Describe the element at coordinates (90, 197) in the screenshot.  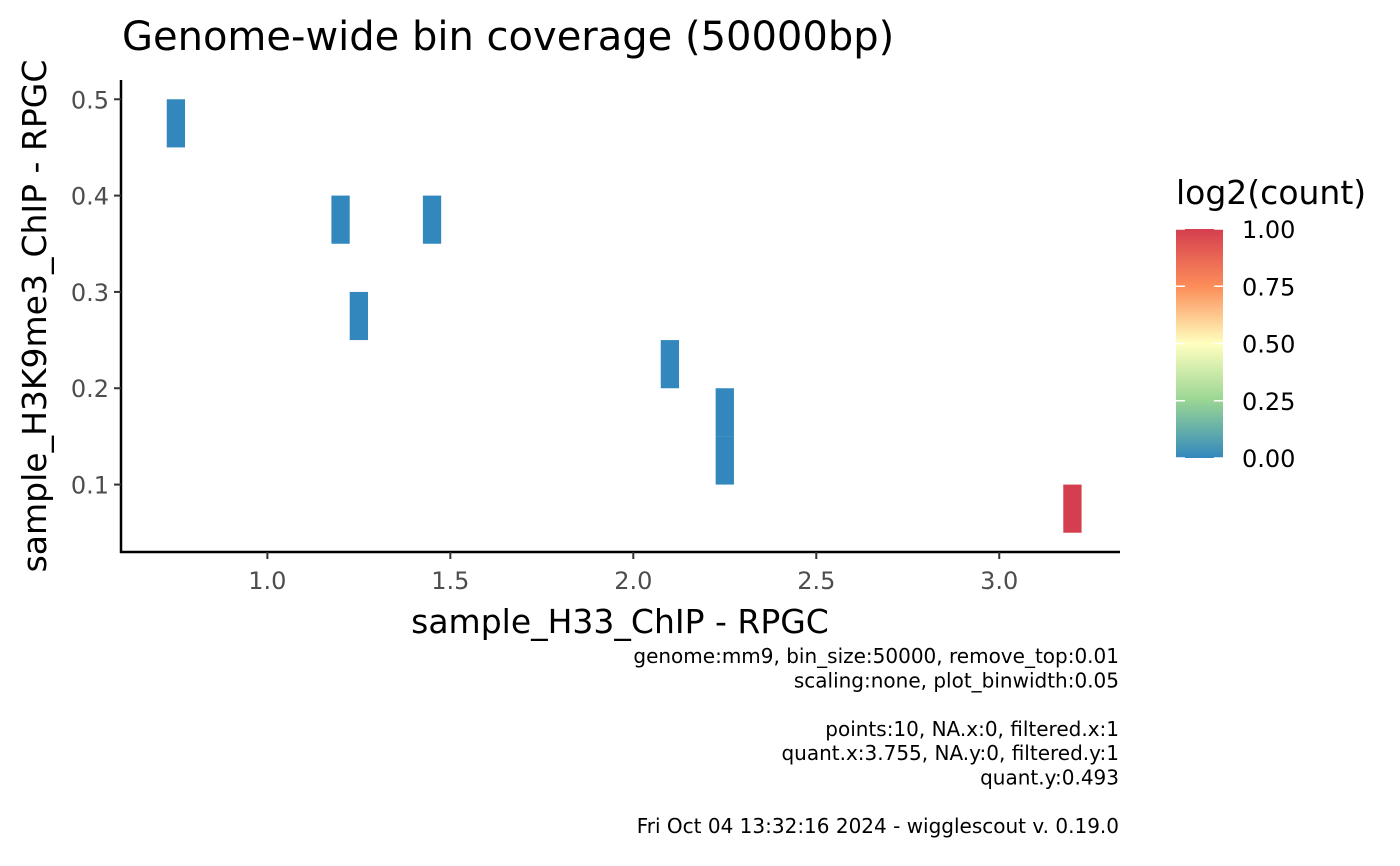
I see `y-tick-label: 0.4` at that location.